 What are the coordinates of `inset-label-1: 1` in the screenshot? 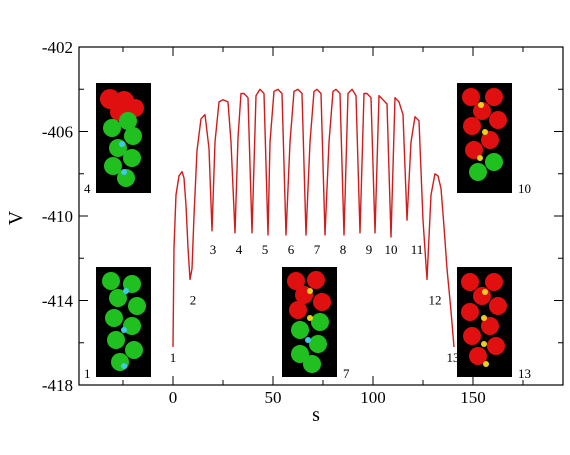 It's located at (87, 373).